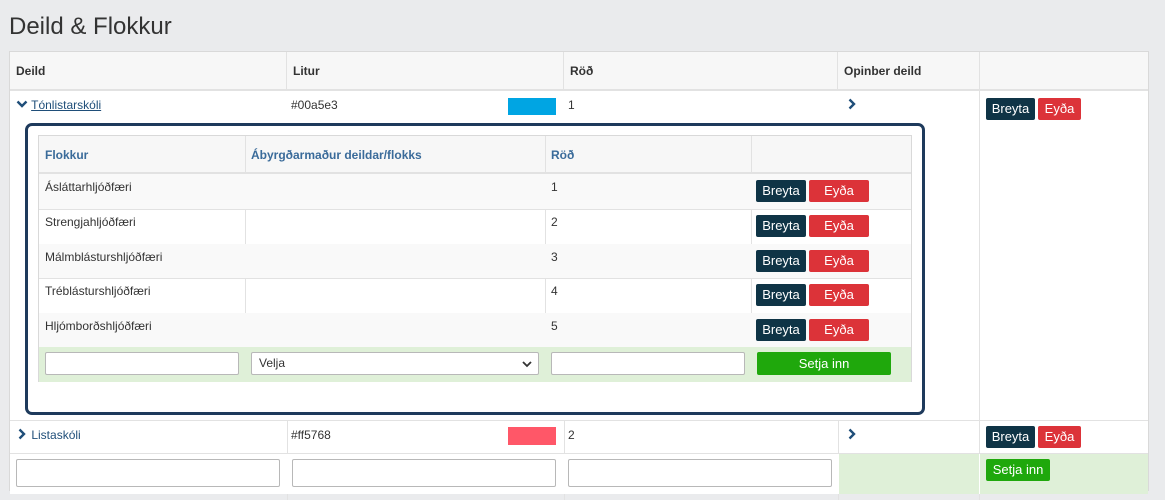  What do you see at coordinates (142, 363) in the screenshot?
I see `category-name-input` at bounding box center [142, 363].